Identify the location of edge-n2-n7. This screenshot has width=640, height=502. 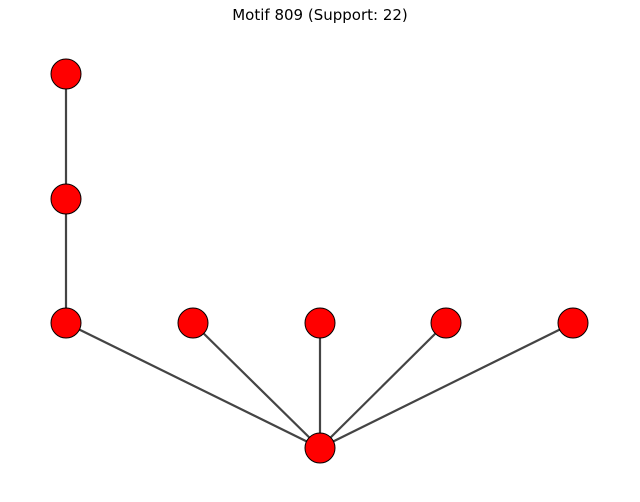
(193, 385).